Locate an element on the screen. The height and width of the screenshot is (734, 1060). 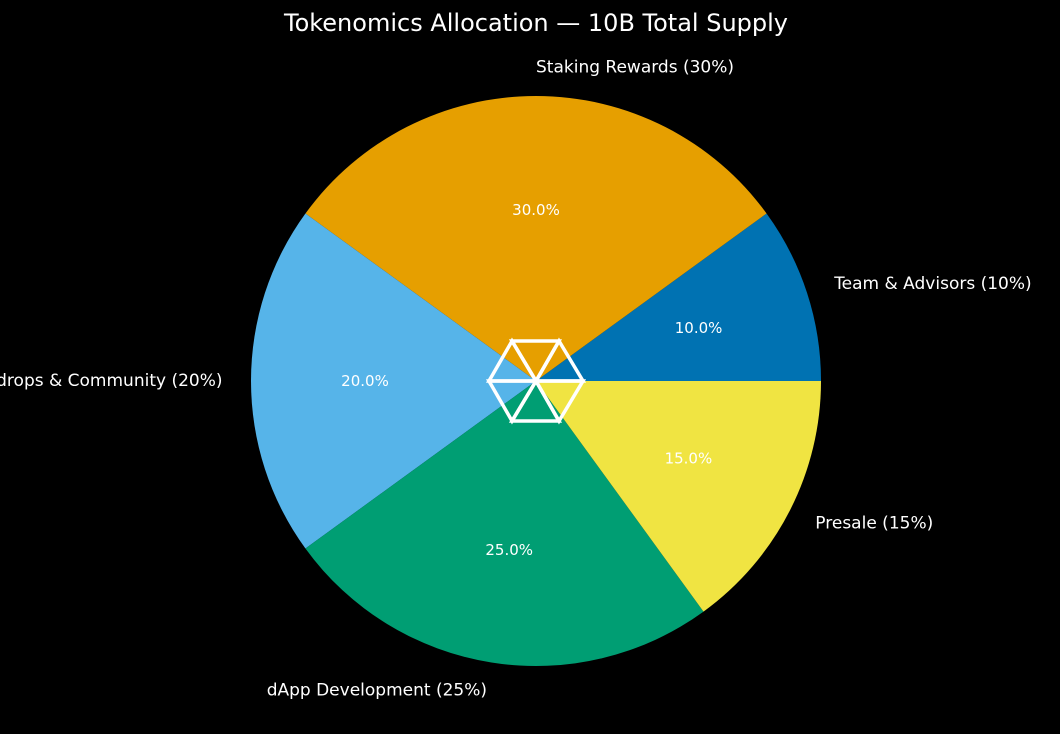
pie-slice-presale is located at coordinates (678, 496).